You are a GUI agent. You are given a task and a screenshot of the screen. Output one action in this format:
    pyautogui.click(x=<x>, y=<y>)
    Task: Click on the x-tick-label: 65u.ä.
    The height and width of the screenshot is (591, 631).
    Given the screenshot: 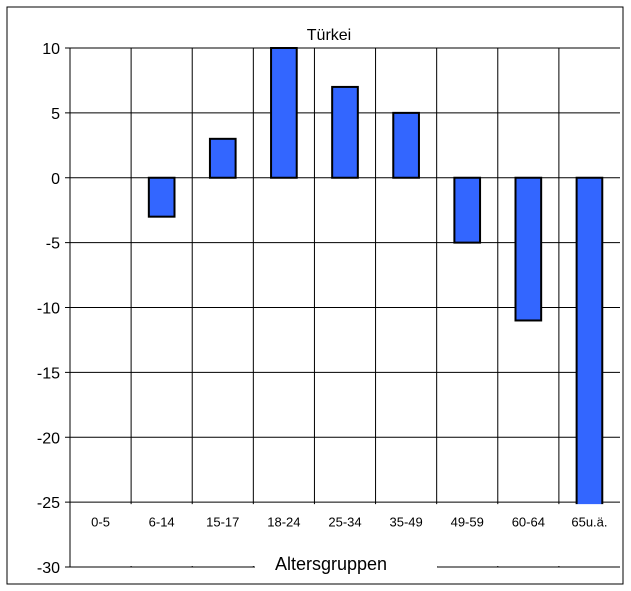 What is the action you would take?
    pyautogui.click(x=589, y=521)
    